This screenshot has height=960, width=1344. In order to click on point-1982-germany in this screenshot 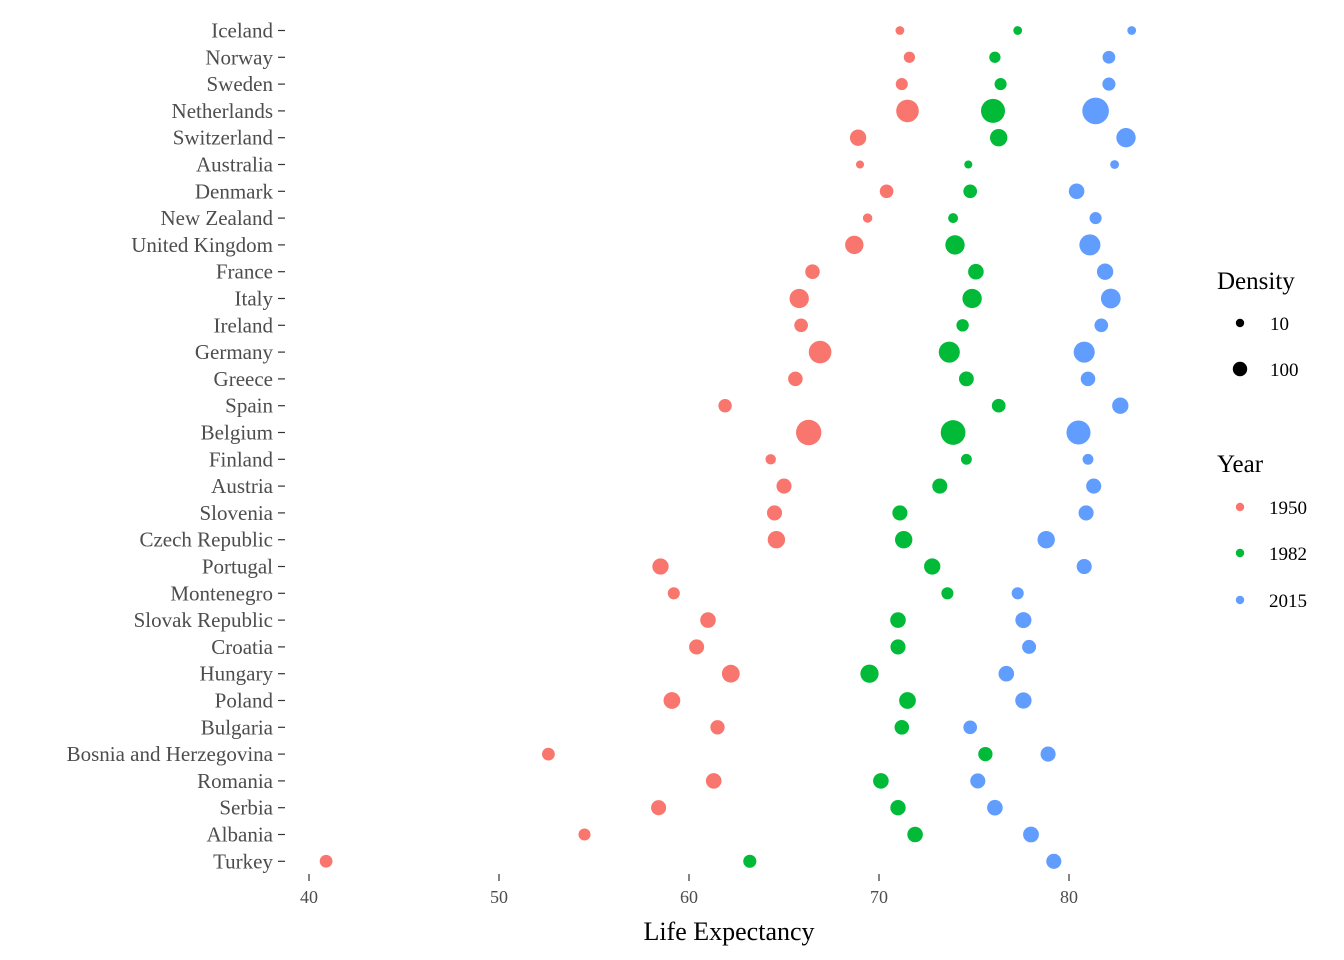, I will do `click(949, 352)`.